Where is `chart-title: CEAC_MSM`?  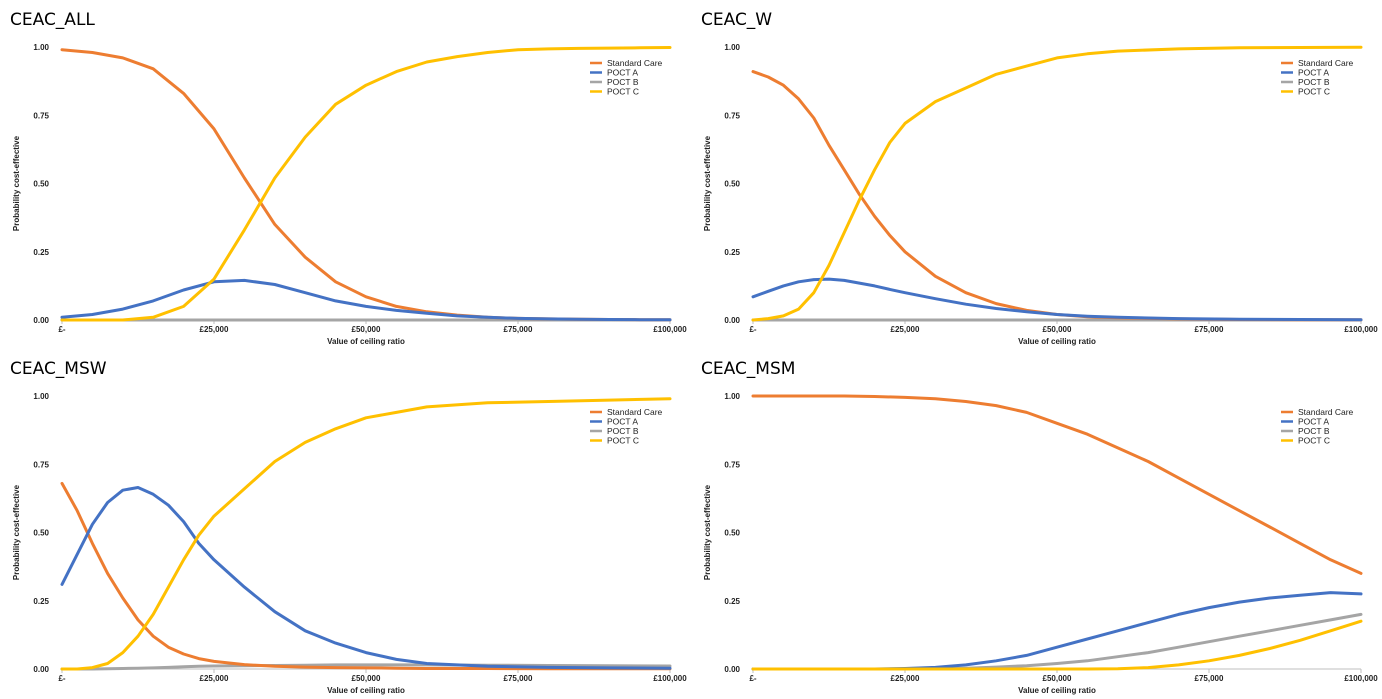 chart-title: CEAC_MSM is located at coordinates (748, 369).